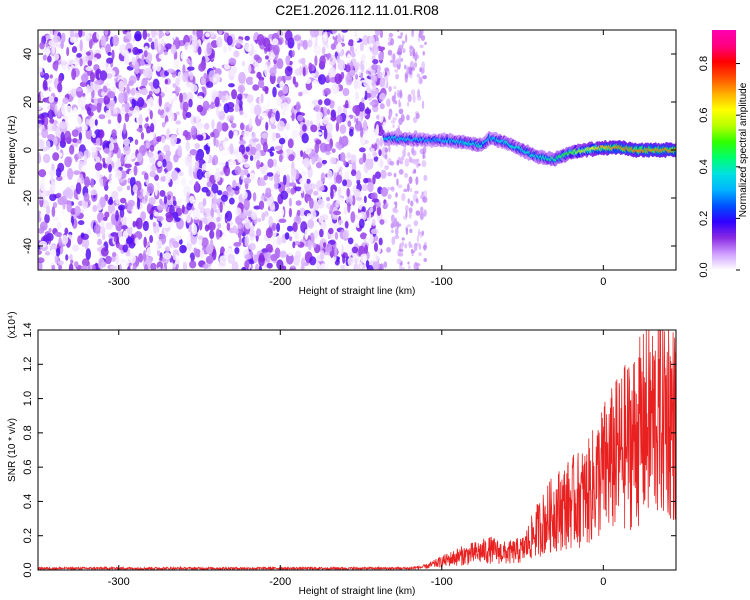 This screenshot has width=750, height=600. What do you see at coordinates (28, 150) in the screenshot?
I see `y-tick-label: 0` at bounding box center [28, 150].